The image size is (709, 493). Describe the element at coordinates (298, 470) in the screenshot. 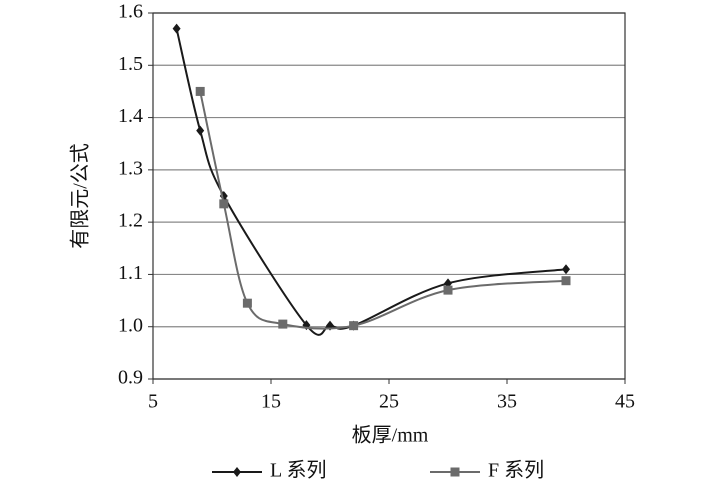

I see `legend-label: L 系列` at that location.